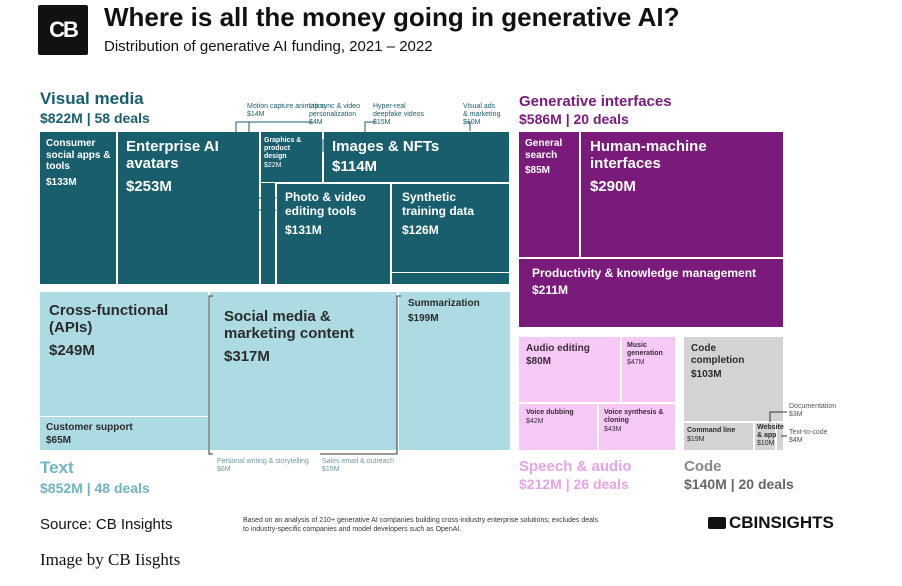 The image size is (902, 586). What do you see at coordinates (348, 136) in the screenshot?
I see `leader-deepfake` at bounding box center [348, 136].